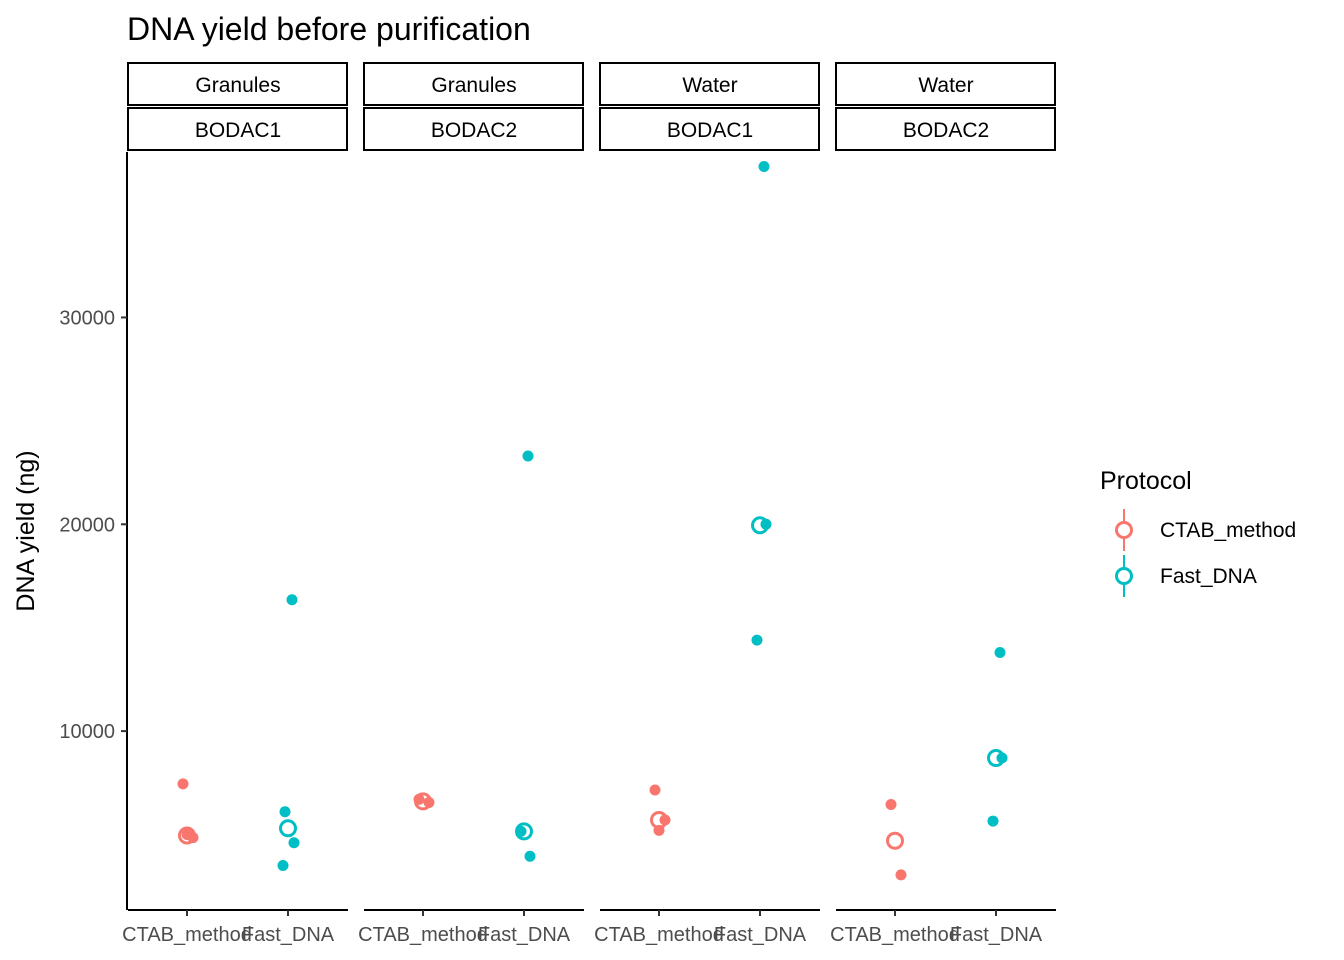  I want to click on legend-label: Fast_DNA, so click(1208, 576).